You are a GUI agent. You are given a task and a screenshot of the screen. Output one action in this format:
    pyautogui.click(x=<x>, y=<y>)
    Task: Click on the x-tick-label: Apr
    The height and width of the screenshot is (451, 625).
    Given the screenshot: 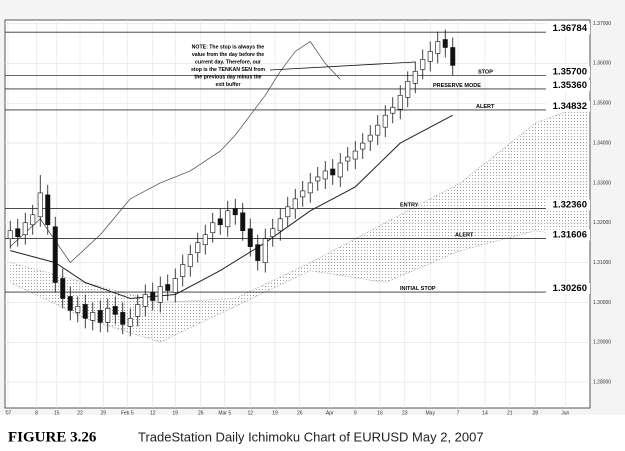 What is the action you would take?
    pyautogui.click(x=330, y=413)
    